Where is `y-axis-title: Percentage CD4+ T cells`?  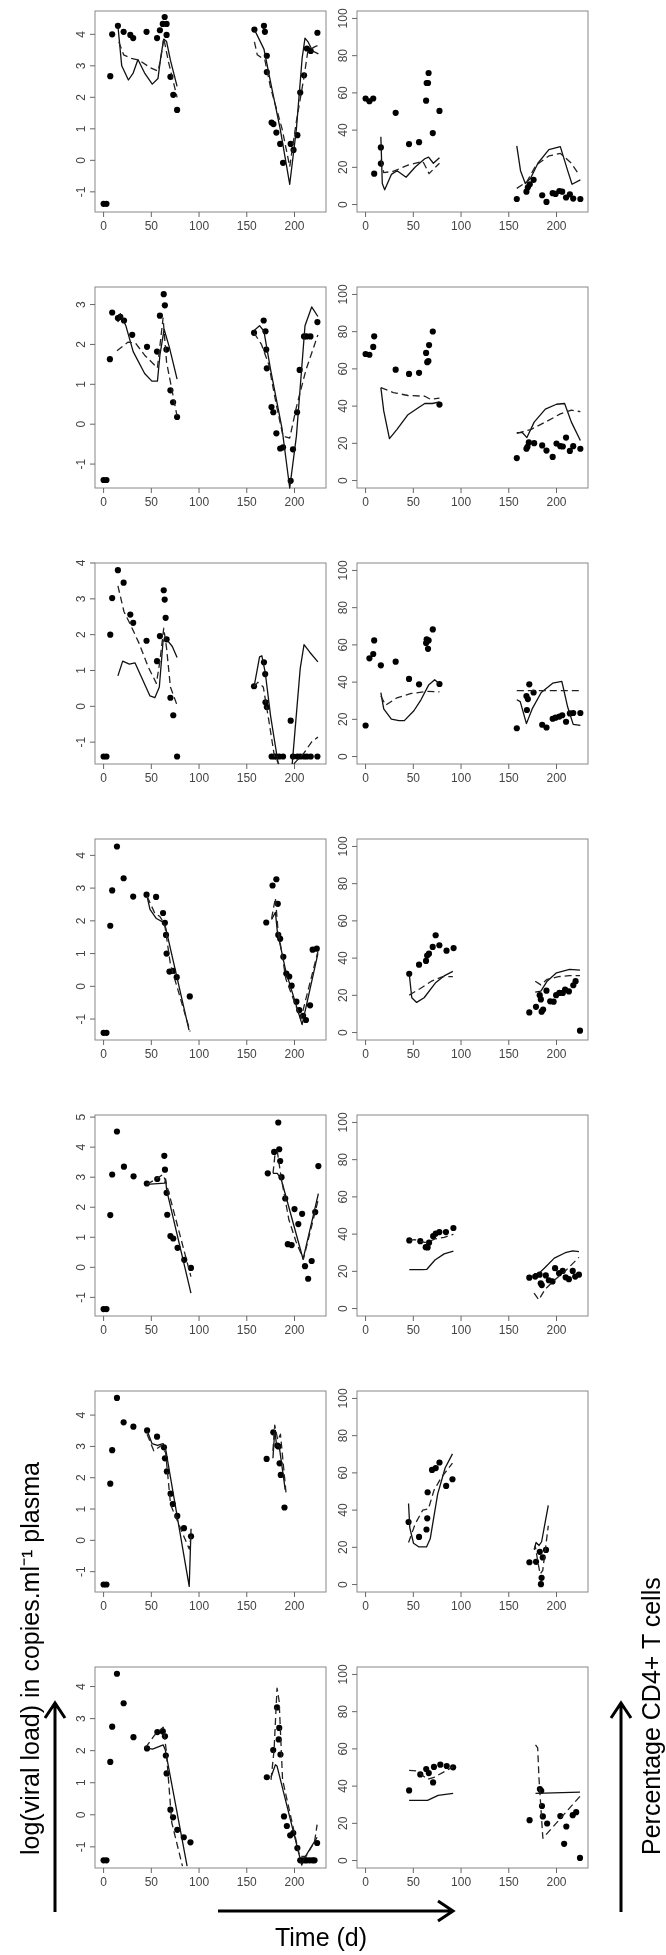 y-axis-title: Percentage CD4+ T cells is located at coordinates (651, 1716).